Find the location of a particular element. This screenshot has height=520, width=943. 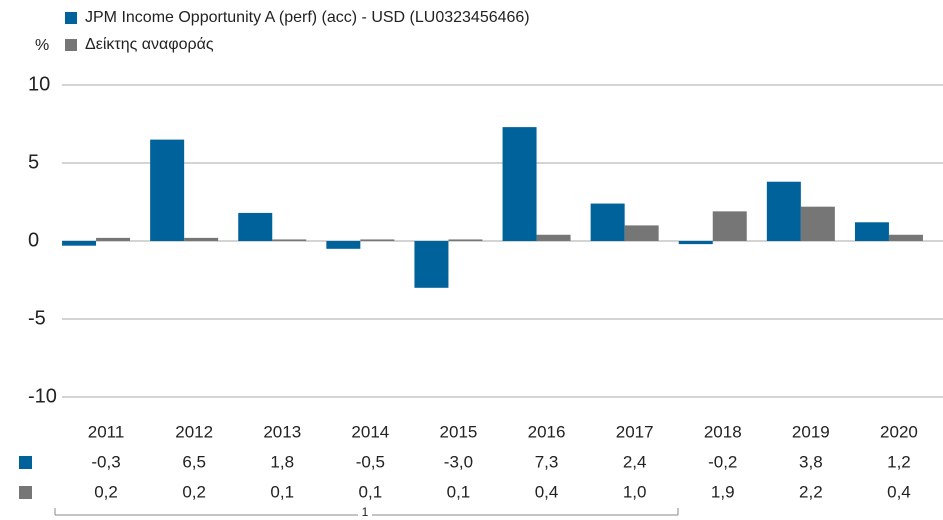

y-tick-label: 5 is located at coordinates (33, 162).